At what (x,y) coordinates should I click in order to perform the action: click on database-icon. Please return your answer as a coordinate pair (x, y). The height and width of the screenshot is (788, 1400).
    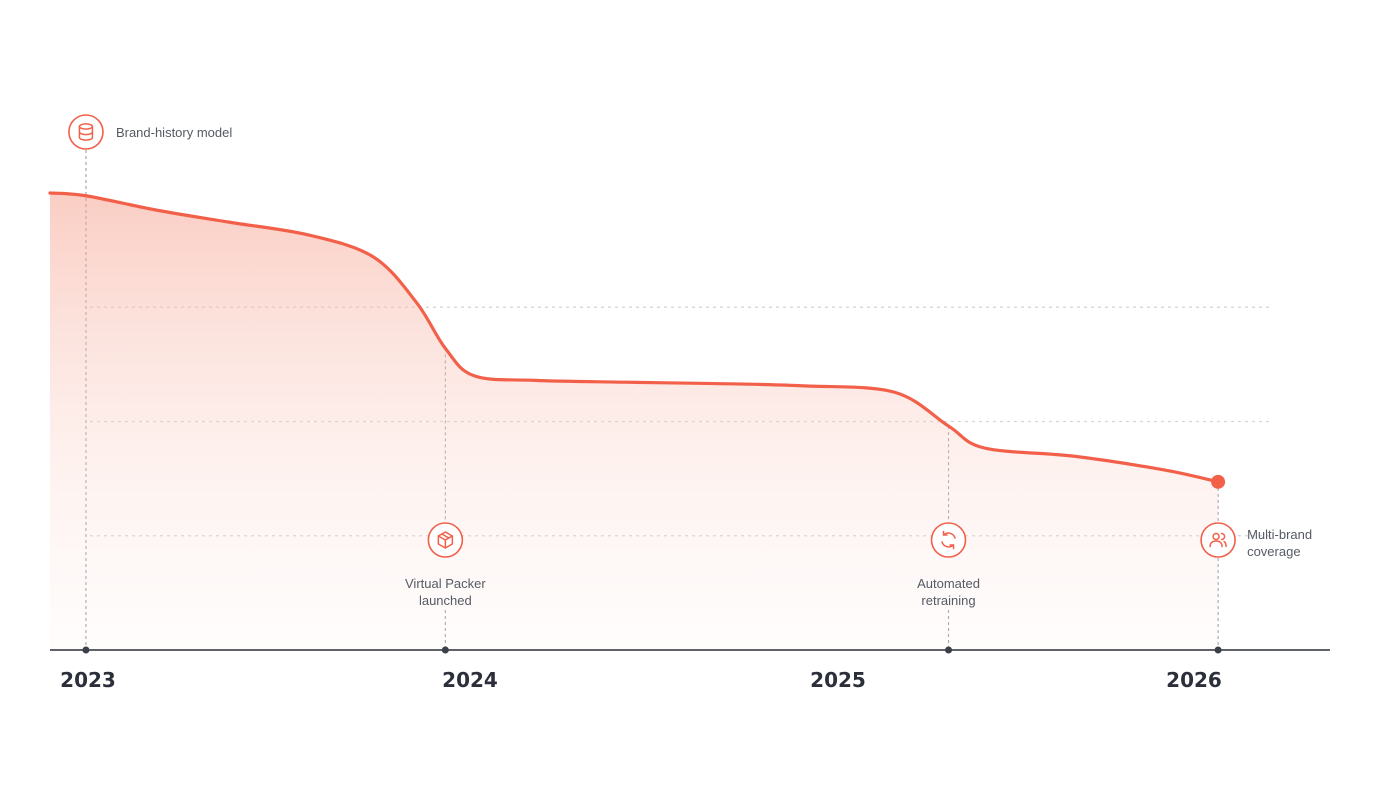
    Looking at the image, I should click on (86, 132).